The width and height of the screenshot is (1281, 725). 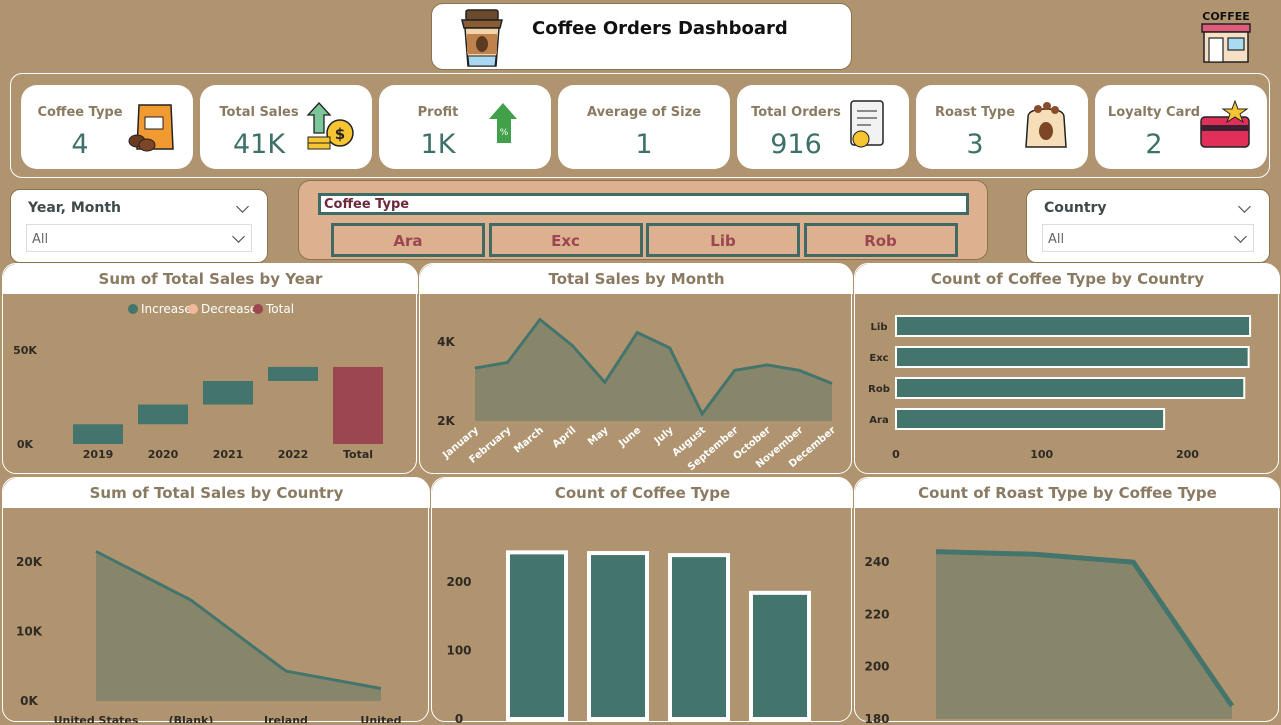 What do you see at coordinates (293, 454) in the screenshot?
I see `x-tick-label: 2022` at bounding box center [293, 454].